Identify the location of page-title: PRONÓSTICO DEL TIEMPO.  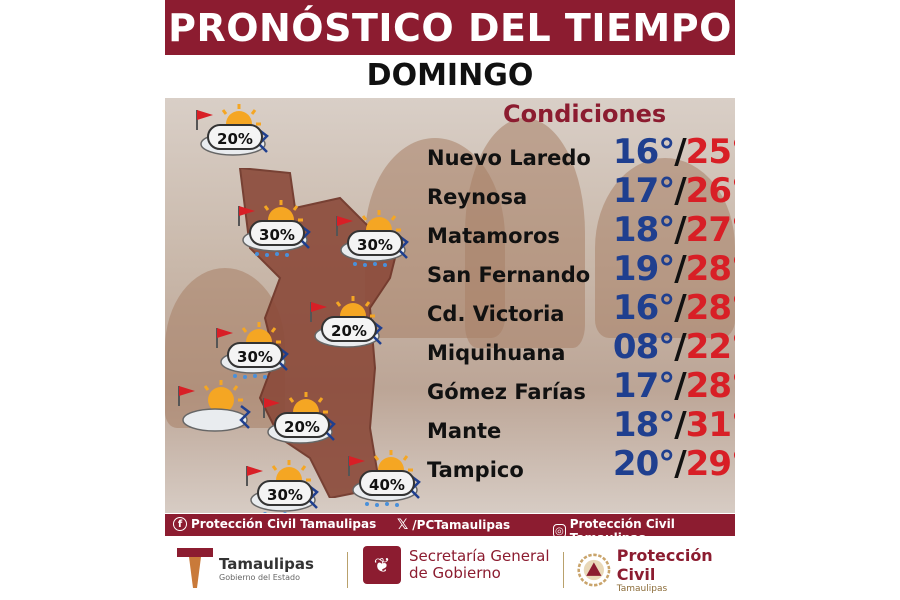
(450, 27).